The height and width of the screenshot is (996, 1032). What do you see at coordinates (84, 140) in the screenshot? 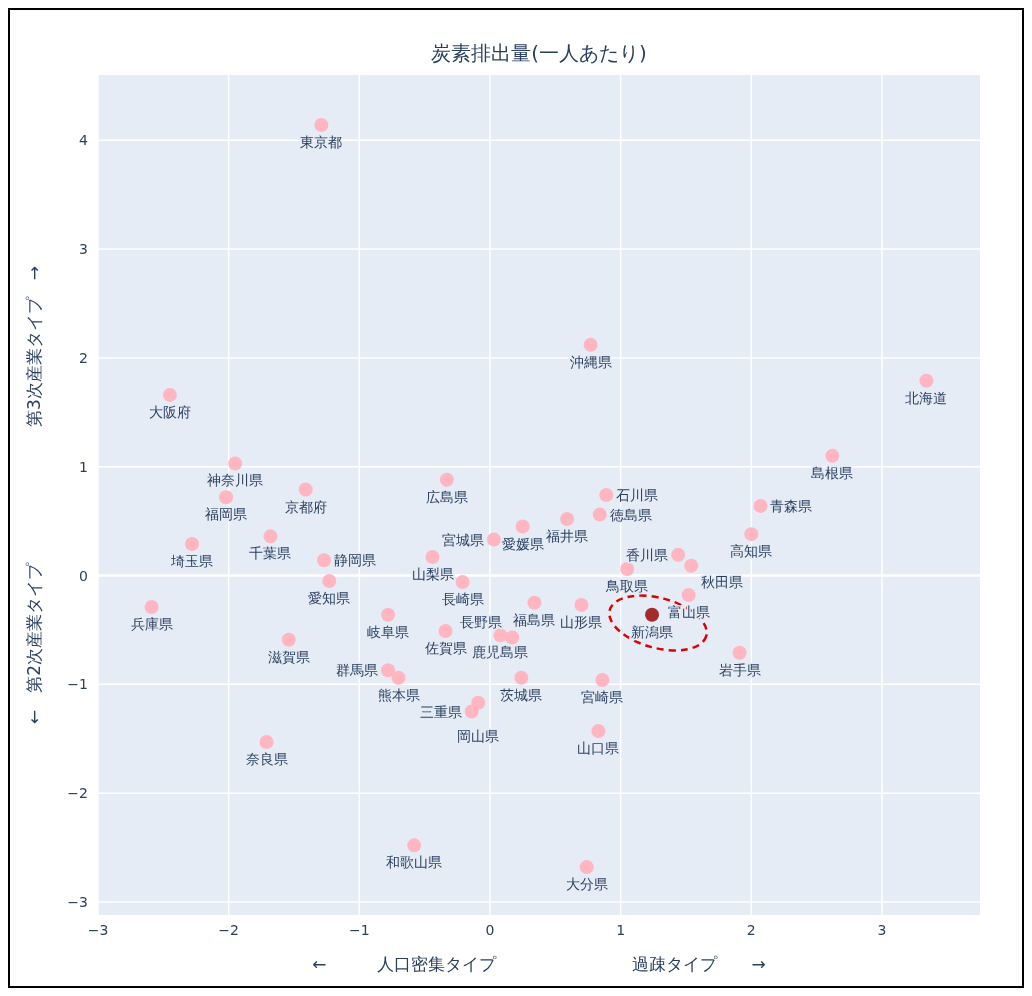
I see `y-tick-label: 4` at bounding box center [84, 140].